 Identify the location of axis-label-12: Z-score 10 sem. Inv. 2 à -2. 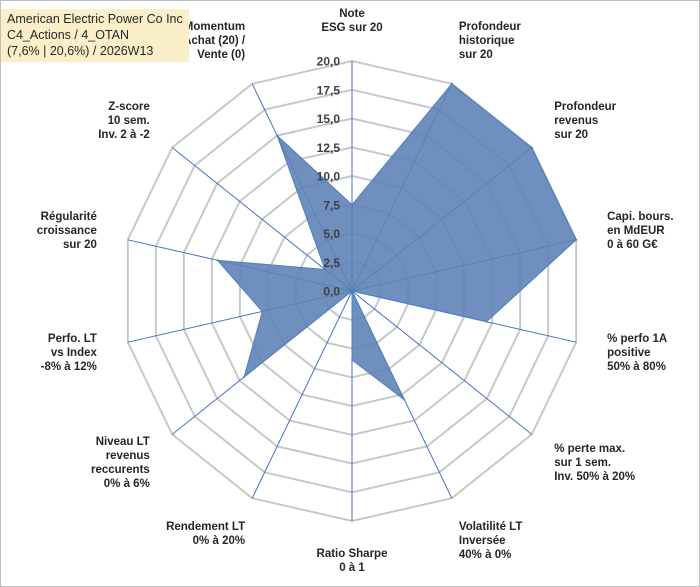
(124, 121).